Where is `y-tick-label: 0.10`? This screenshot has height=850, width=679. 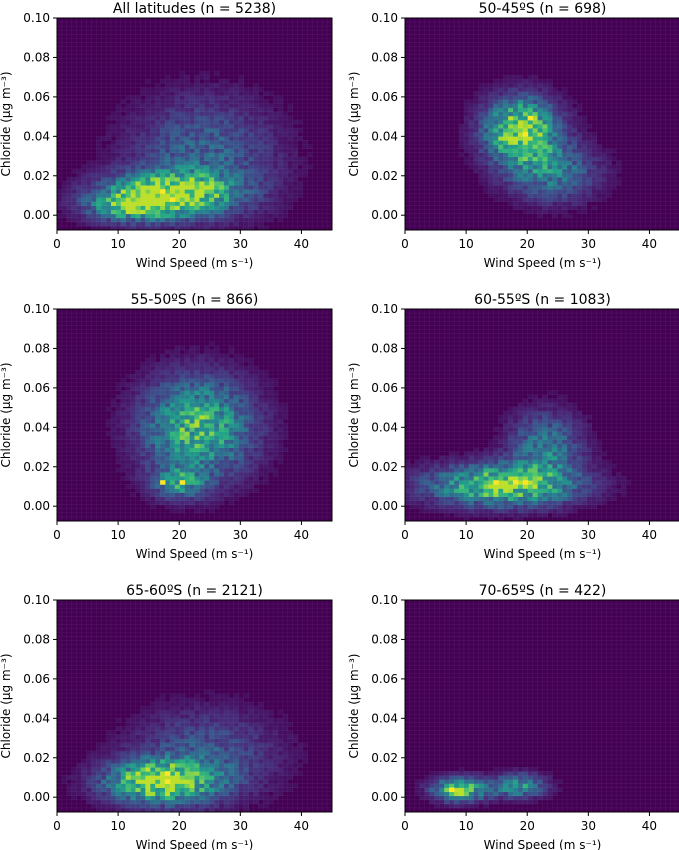 y-tick-label: 0.10 is located at coordinates (36, 309).